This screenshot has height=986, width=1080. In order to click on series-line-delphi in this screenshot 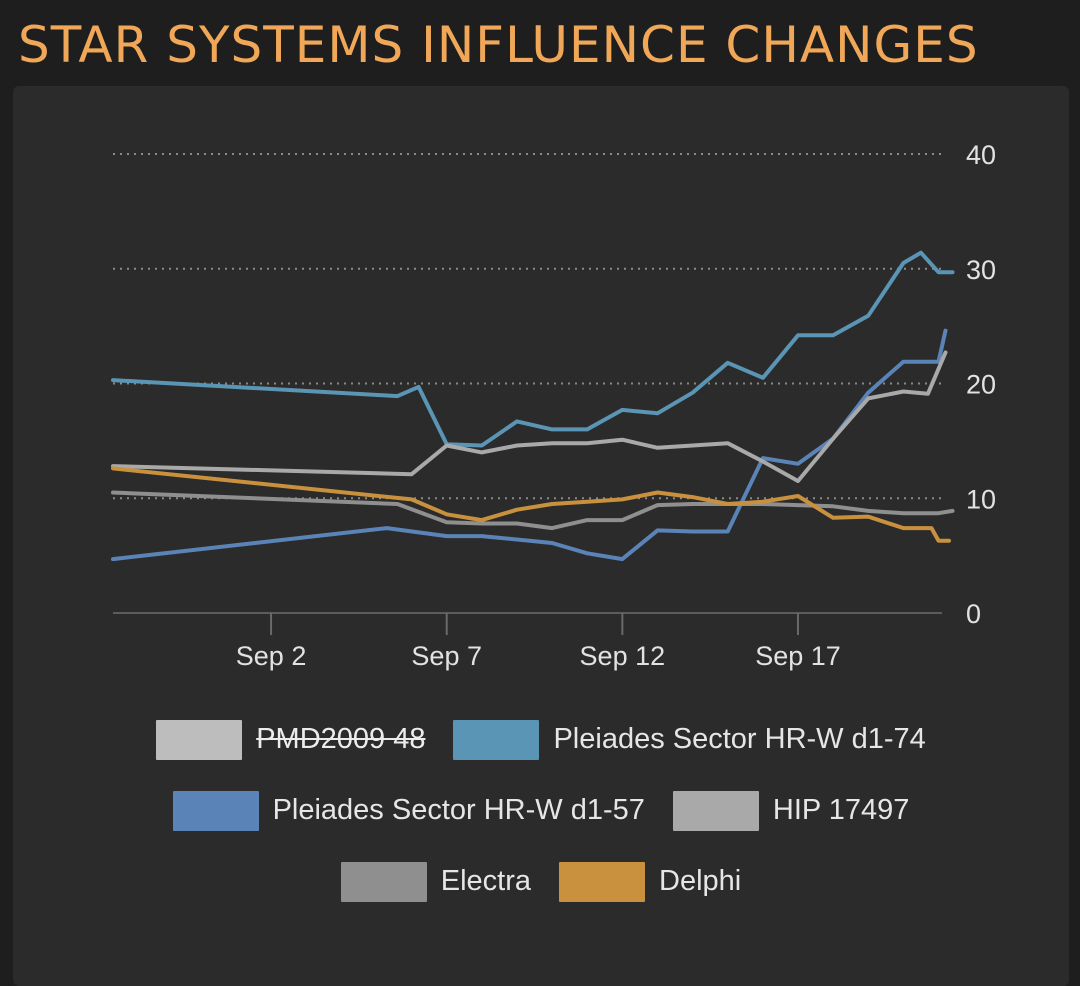, I will do `click(531, 504)`.